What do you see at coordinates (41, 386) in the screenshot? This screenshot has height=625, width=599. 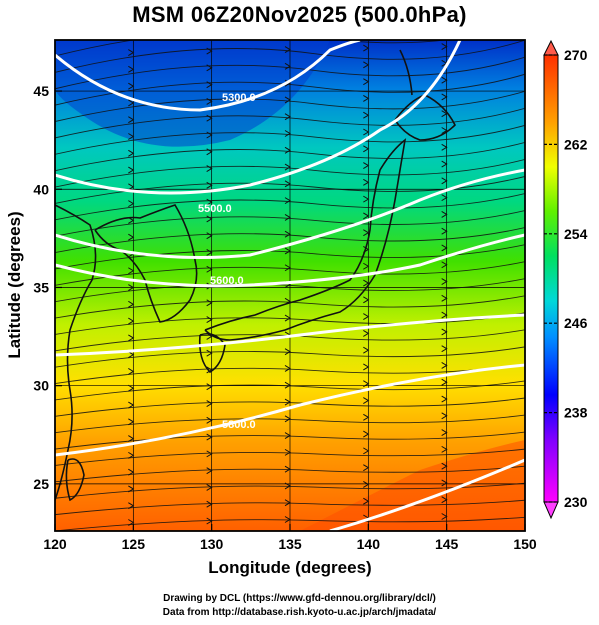 I see `y-tick-label-30: 30` at bounding box center [41, 386].